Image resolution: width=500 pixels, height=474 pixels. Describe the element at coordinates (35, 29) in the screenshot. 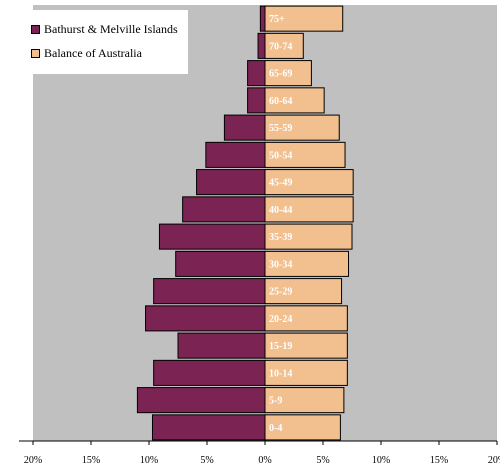

I see `legend-swatch-bathurst` at that location.